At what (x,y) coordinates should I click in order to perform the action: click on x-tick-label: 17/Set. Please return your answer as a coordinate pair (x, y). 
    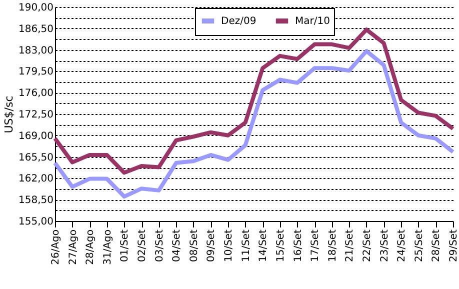
    Looking at the image, I should click on (316, 245).